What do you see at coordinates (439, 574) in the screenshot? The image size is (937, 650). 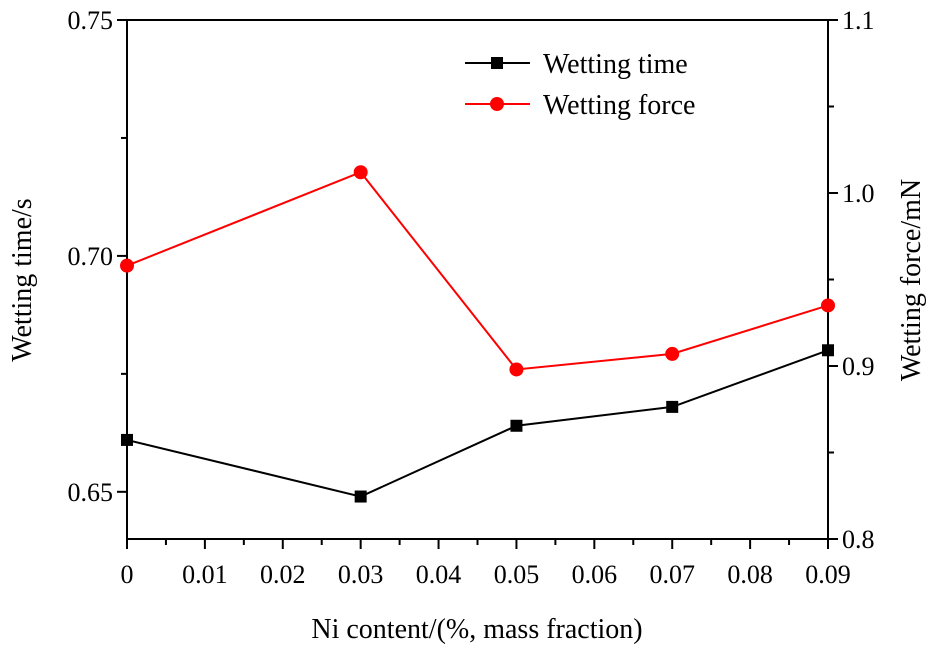 I see `x-tick-label: 0.04` at bounding box center [439, 574].